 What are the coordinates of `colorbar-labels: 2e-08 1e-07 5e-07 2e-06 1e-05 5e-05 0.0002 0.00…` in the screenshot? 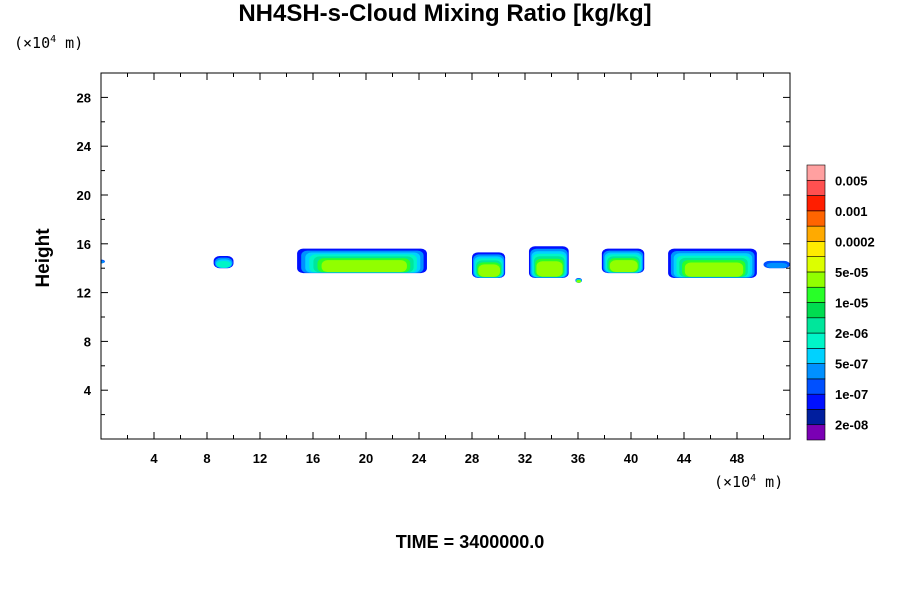 It's located at (855, 302).